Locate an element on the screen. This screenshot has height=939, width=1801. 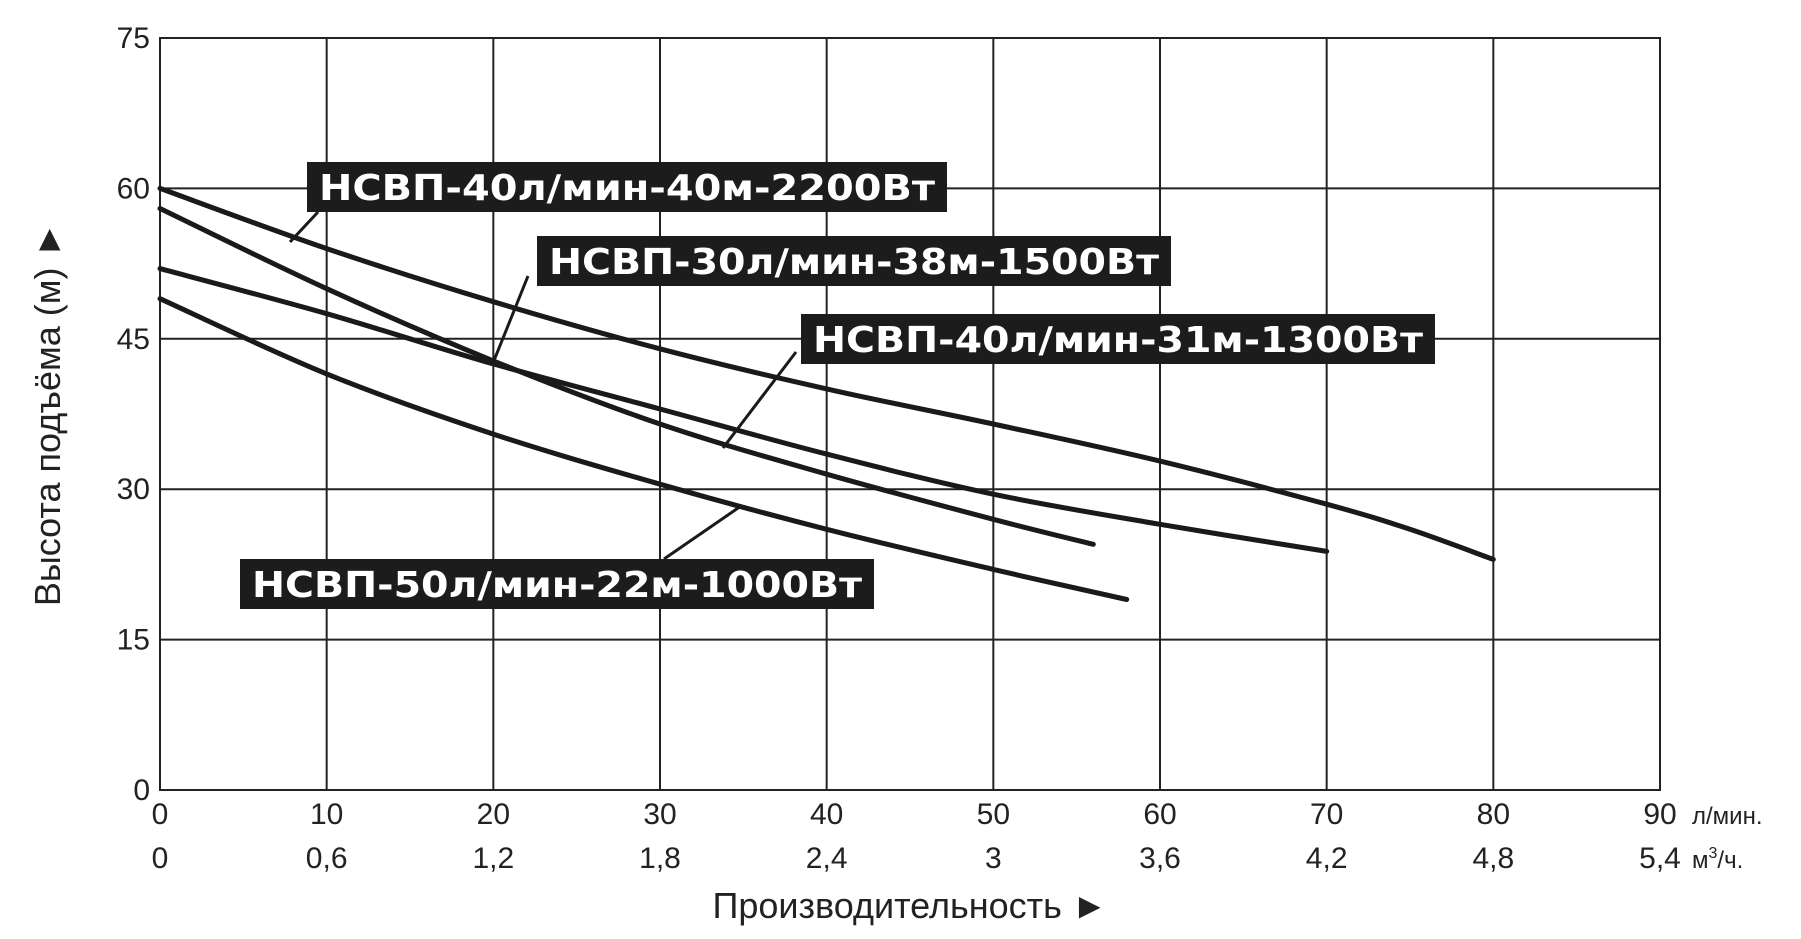
x2-tick-label: 1,8 is located at coordinates (660, 858).